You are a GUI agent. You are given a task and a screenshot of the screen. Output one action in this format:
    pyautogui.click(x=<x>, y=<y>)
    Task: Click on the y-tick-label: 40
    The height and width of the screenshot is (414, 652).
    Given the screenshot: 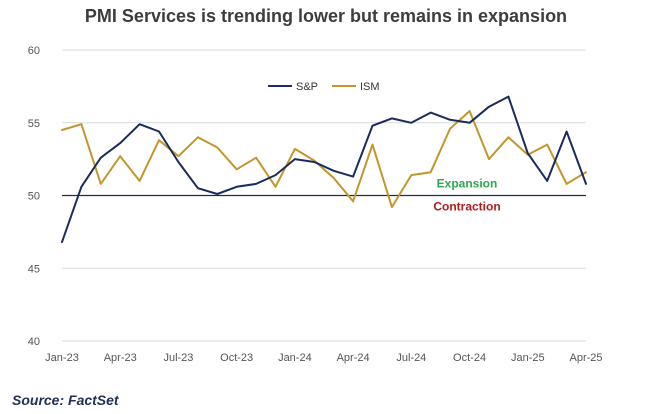 What is the action you would take?
    pyautogui.click(x=34, y=342)
    